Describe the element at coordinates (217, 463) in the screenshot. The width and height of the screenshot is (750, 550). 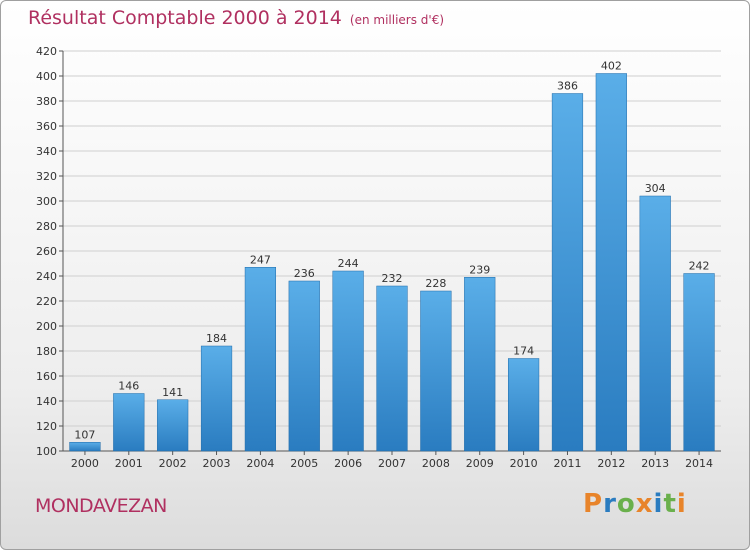
I see `x-tick-label: 2003` at that location.